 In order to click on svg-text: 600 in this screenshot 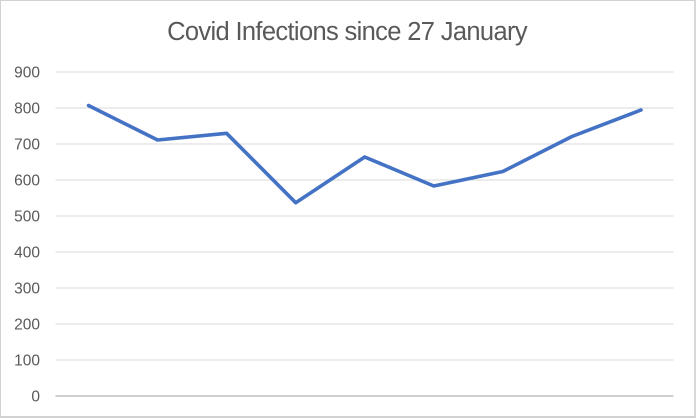, I will do `click(27, 181)`.